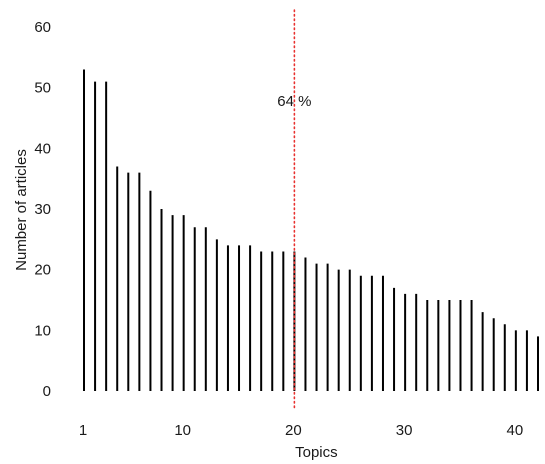  What do you see at coordinates (293, 430) in the screenshot?
I see `x-tick-label: 20` at bounding box center [293, 430].